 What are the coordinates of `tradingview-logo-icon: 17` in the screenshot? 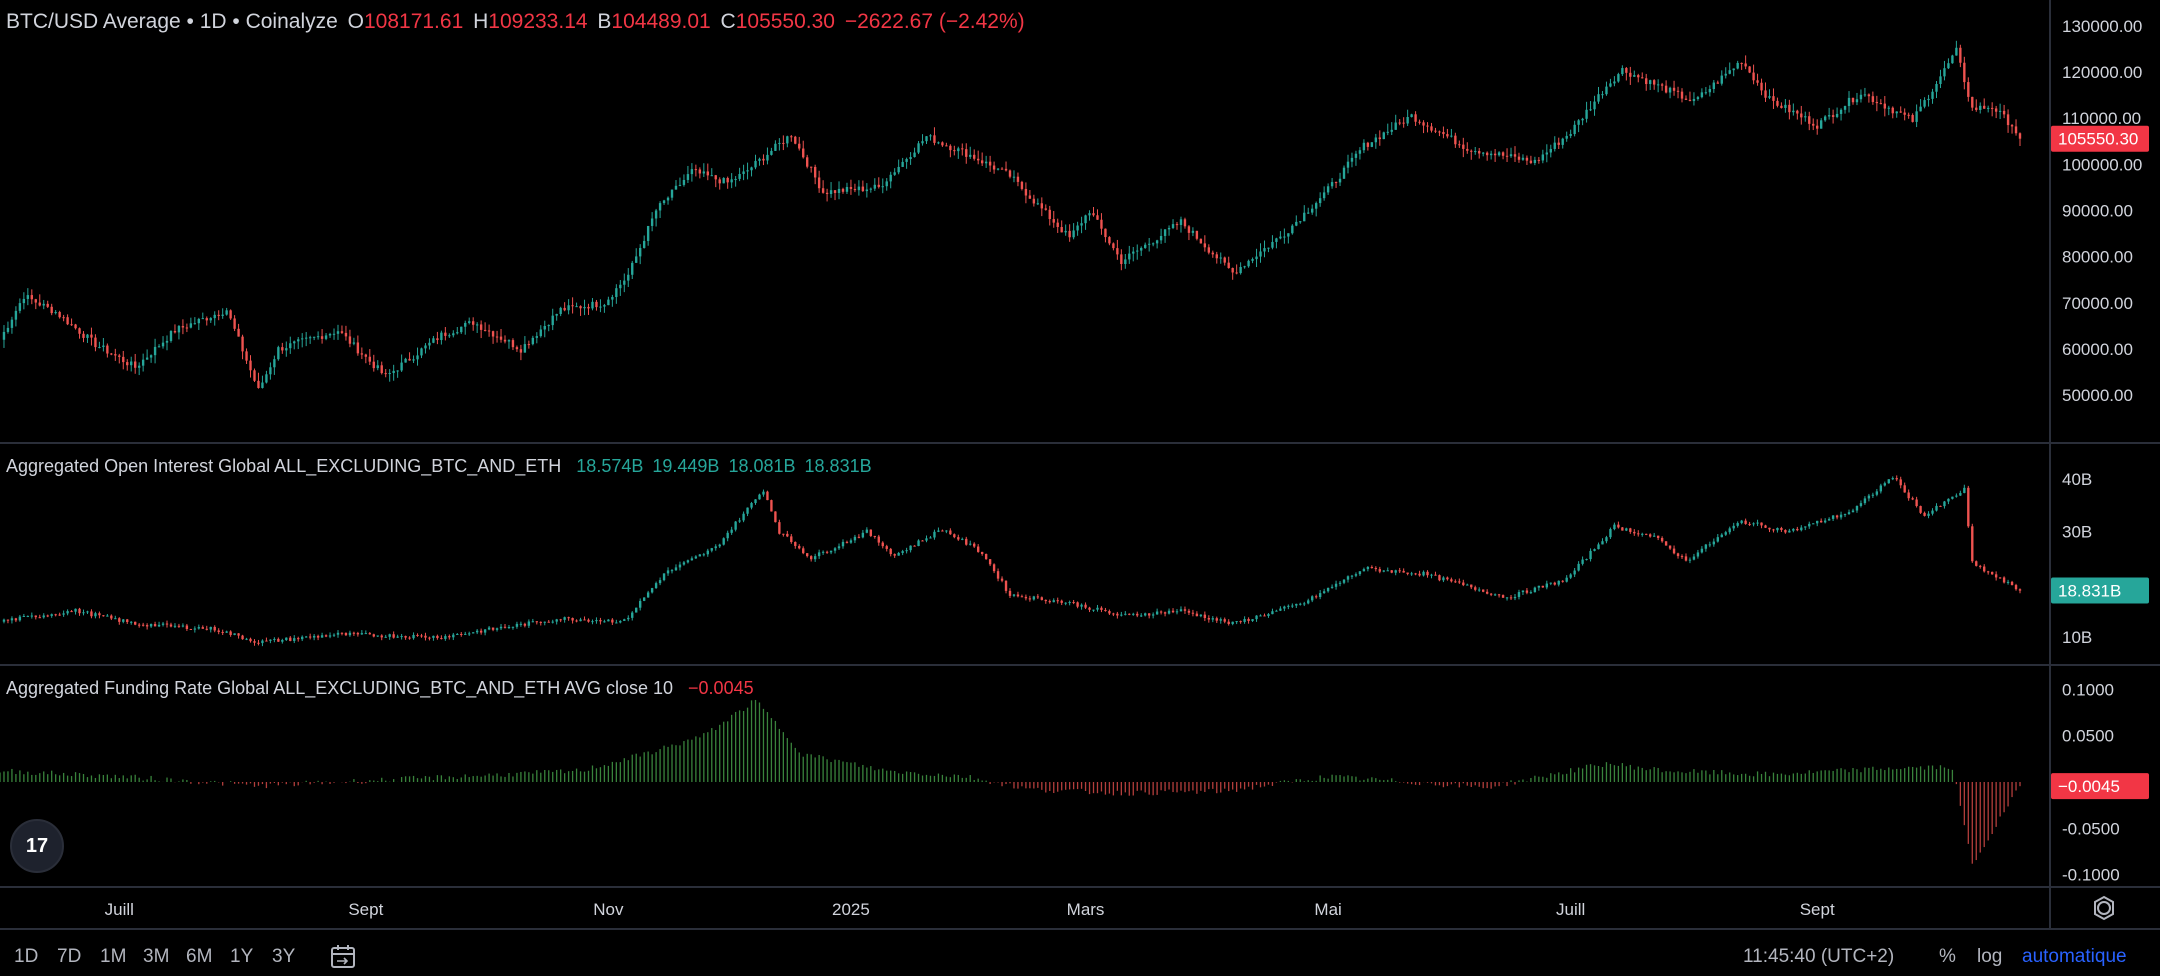 It's located at (37, 846).